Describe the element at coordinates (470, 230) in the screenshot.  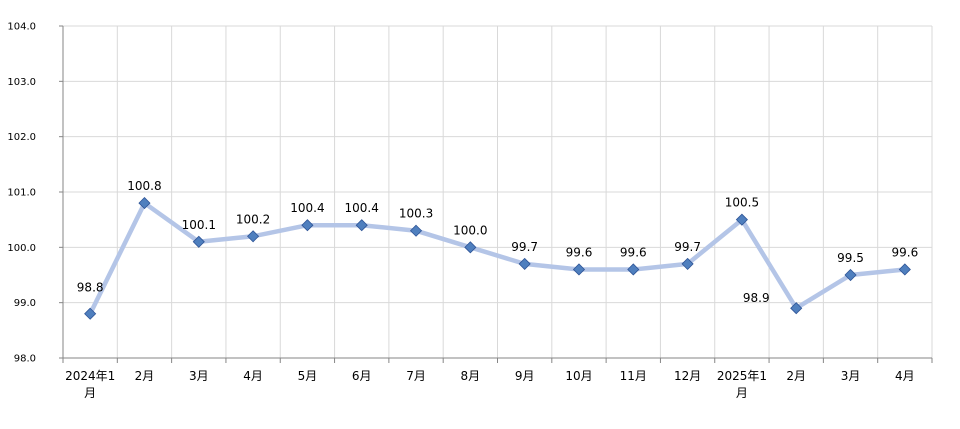
I see `data-label: 100.0` at that location.